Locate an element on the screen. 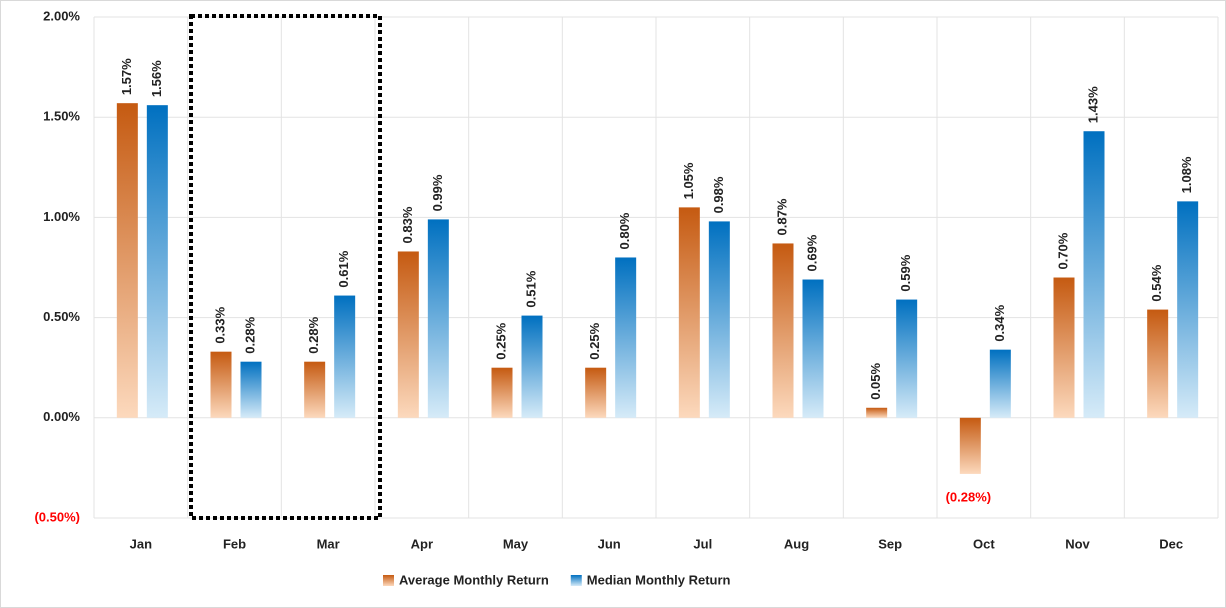 This screenshot has width=1226, height=608. value-label: 1.56% is located at coordinates (156, 78).